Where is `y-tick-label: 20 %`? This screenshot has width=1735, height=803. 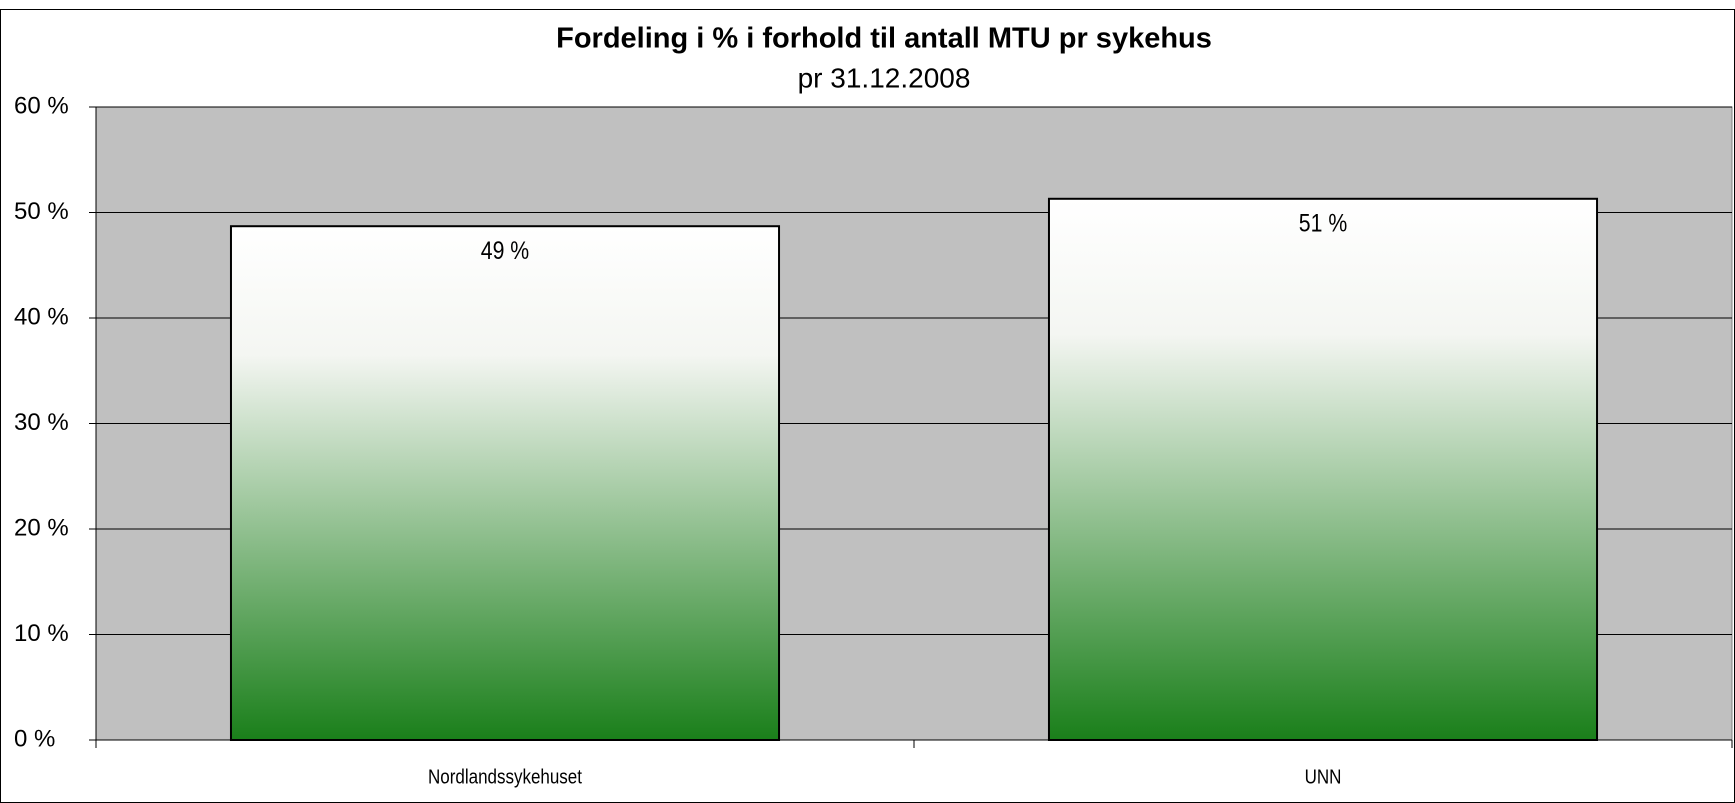 y-tick-label: 20 % is located at coordinates (41, 527).